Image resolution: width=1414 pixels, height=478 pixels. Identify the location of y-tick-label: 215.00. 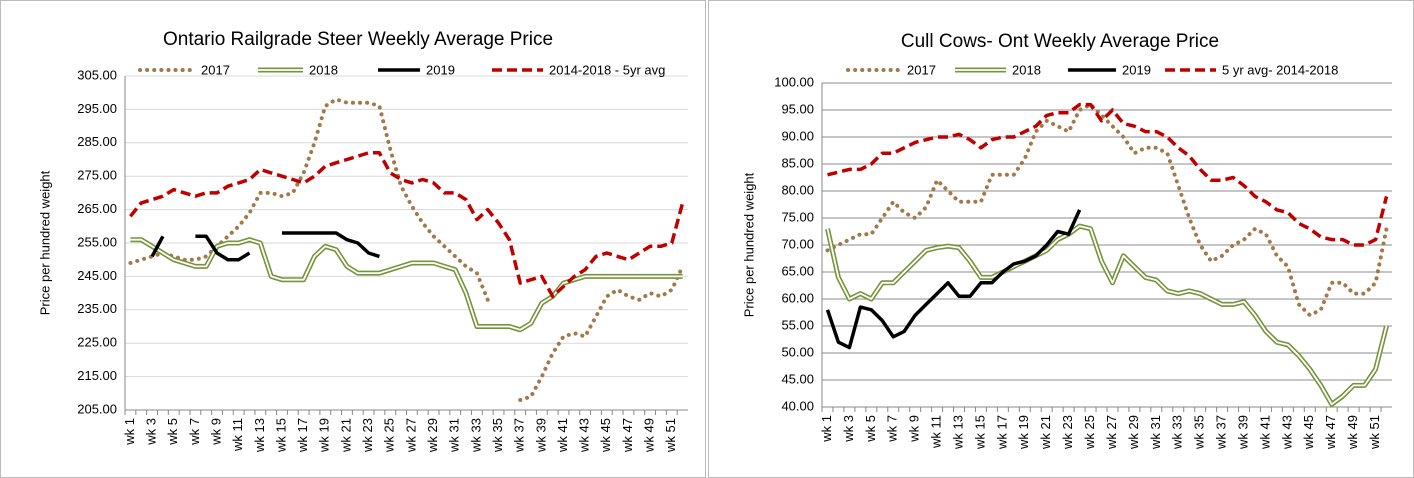
(97, 375).